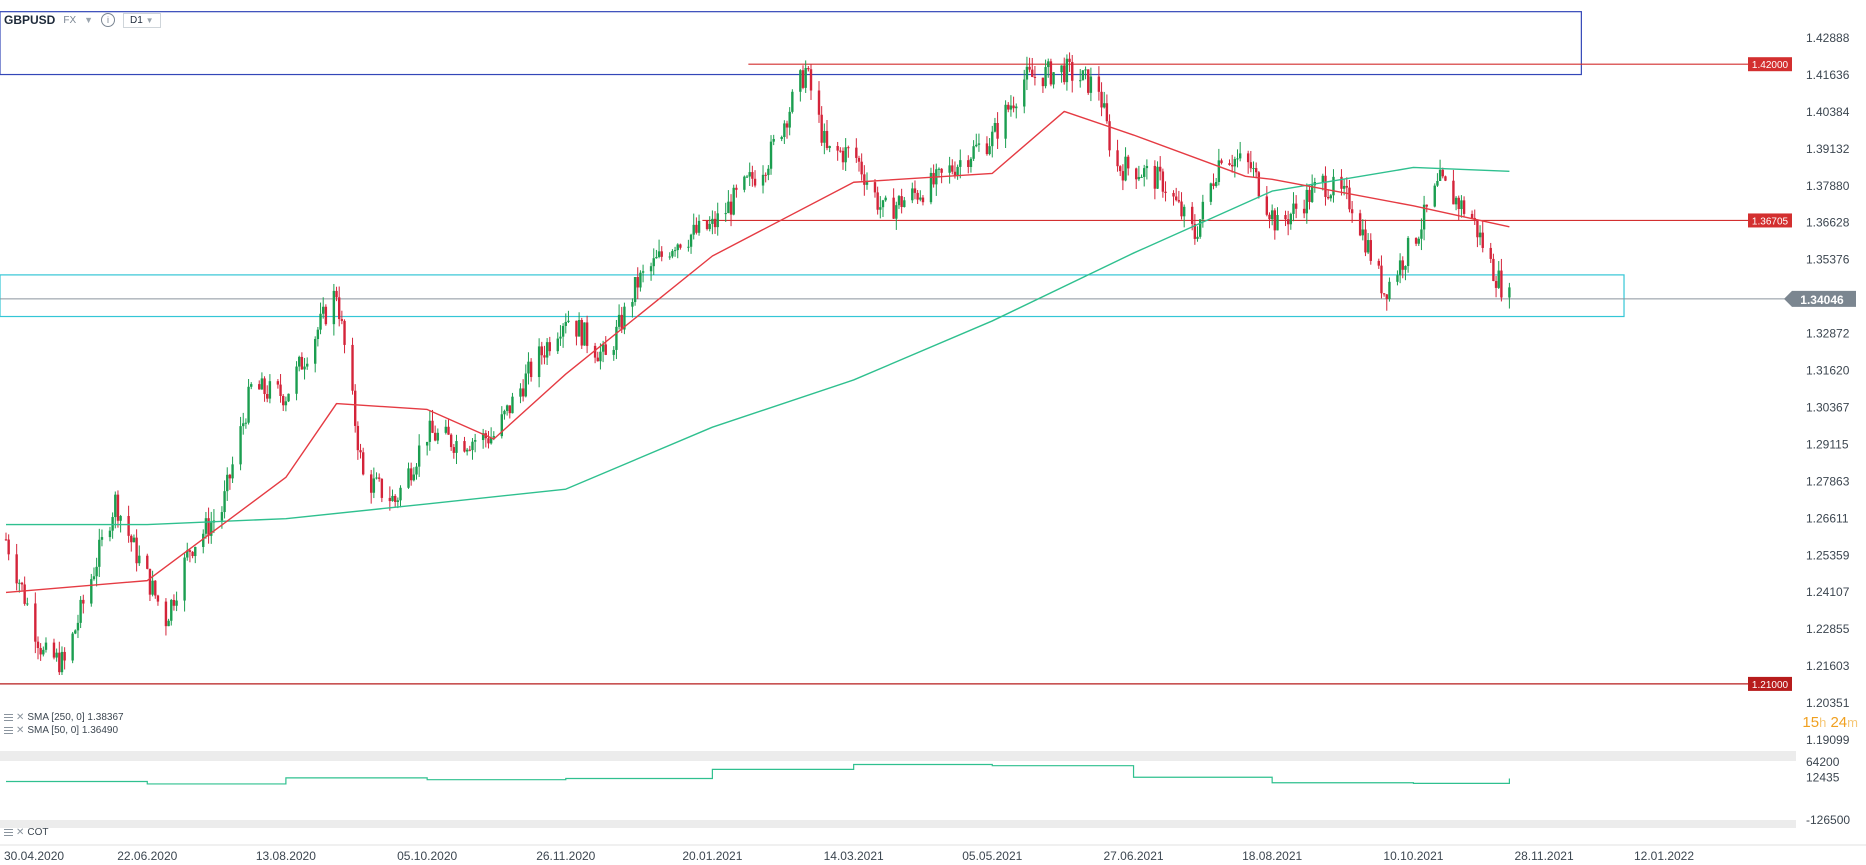 This screenshot has width=1866, height=865. I want to click on chevron-down-icon: ▼, so click(89, 20).